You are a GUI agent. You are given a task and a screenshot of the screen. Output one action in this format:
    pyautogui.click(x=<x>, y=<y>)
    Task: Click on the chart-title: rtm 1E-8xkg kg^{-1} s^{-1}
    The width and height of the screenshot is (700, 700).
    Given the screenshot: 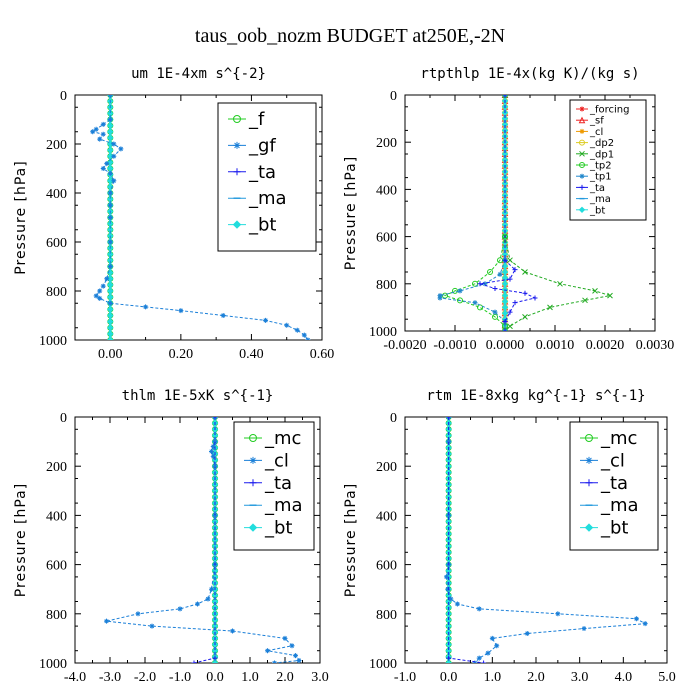 What is the action you would take?
    pyautogui.click(x=535, y=396)
    